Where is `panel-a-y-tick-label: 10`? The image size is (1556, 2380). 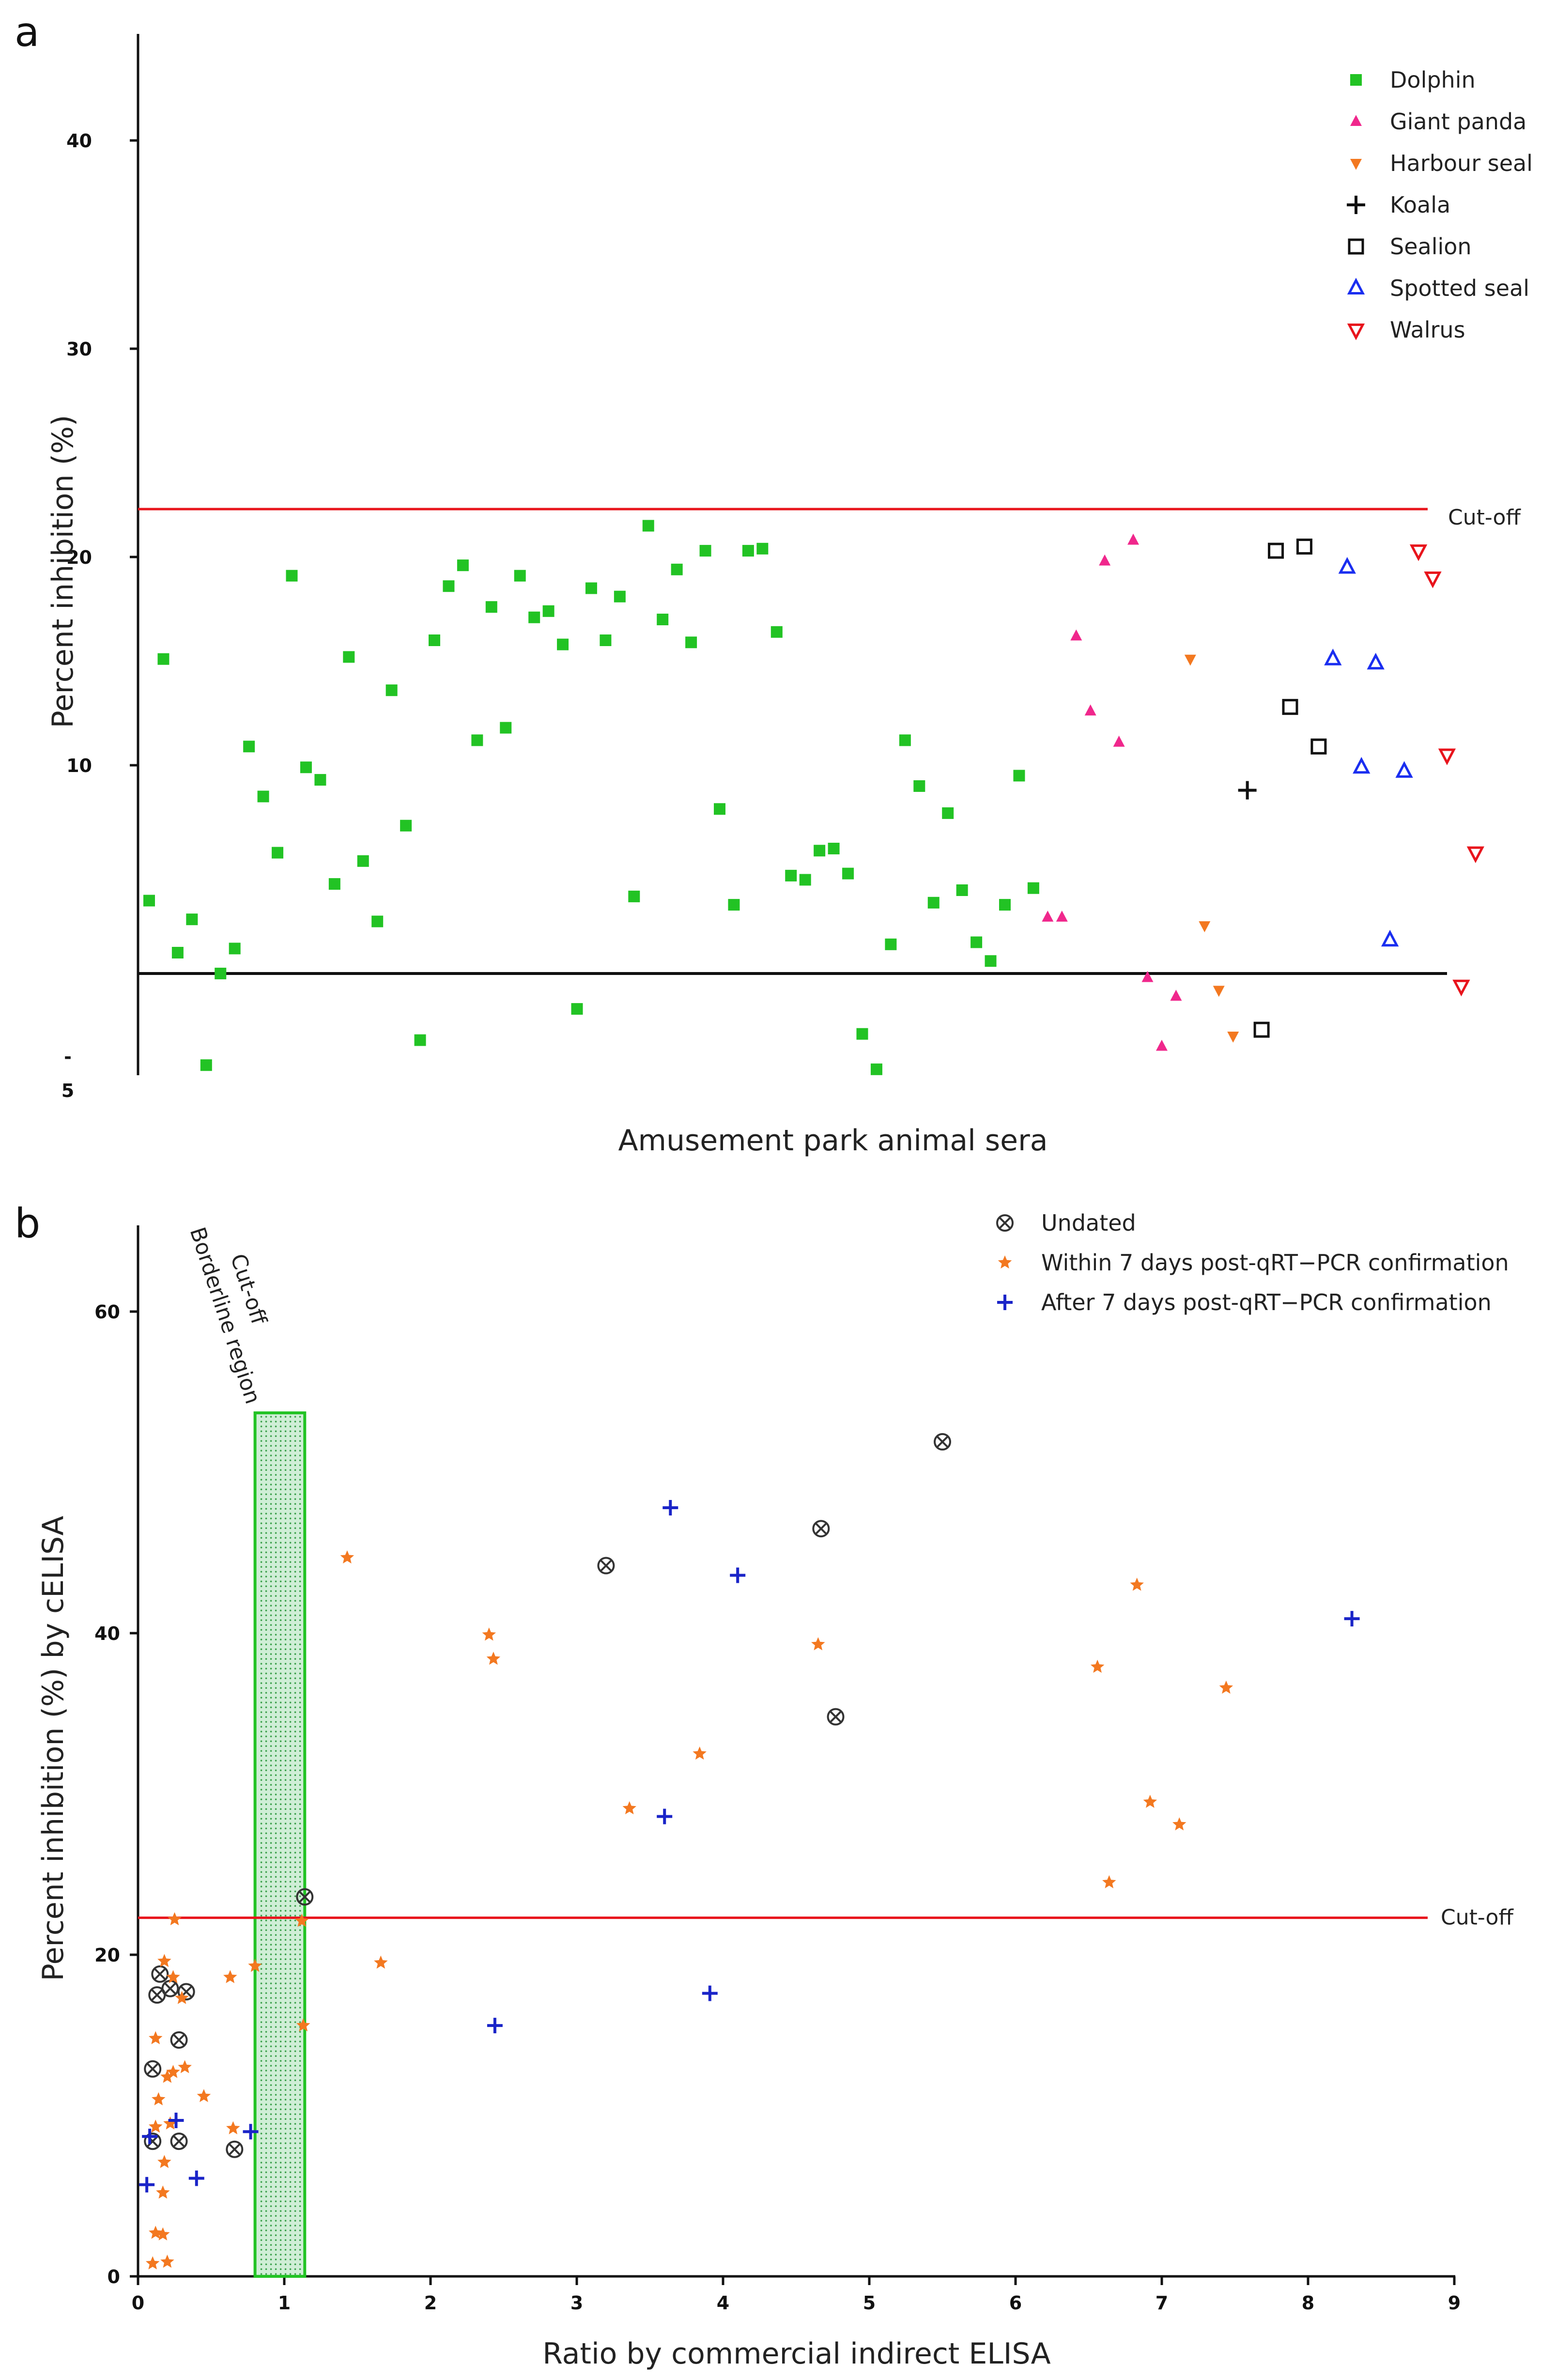
panel-a-y-tick-label: 10 is located at coordinates (79, 766).